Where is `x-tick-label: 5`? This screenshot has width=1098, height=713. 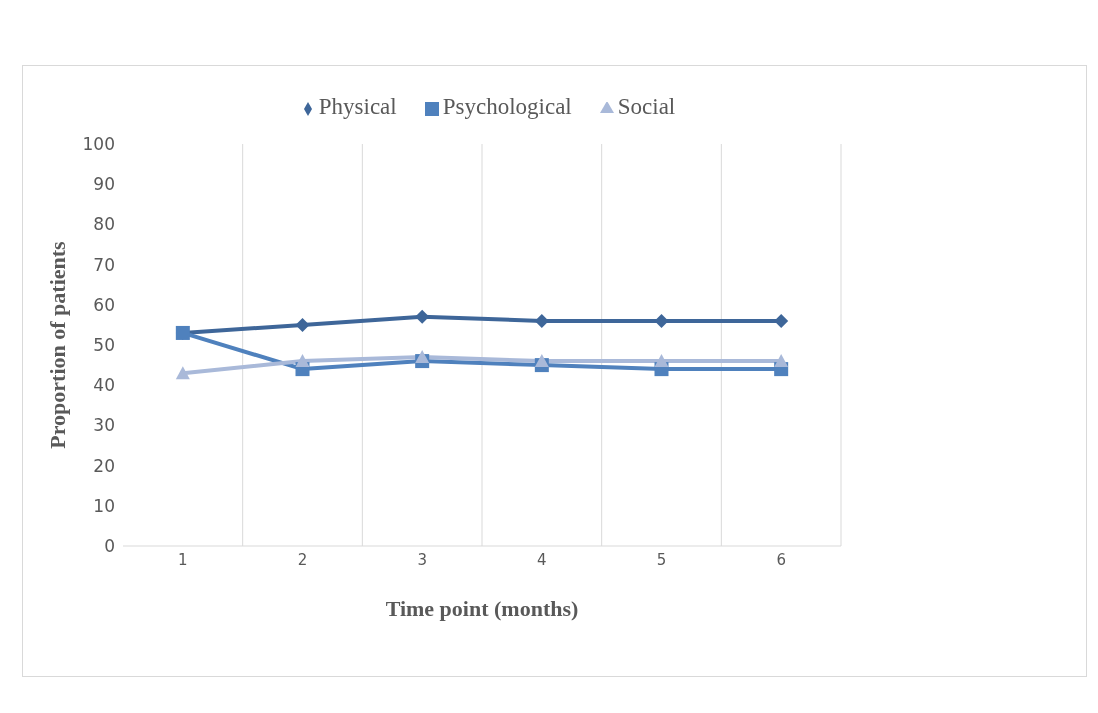 x-tick-label: 5 is located at coordinates (661, 559).